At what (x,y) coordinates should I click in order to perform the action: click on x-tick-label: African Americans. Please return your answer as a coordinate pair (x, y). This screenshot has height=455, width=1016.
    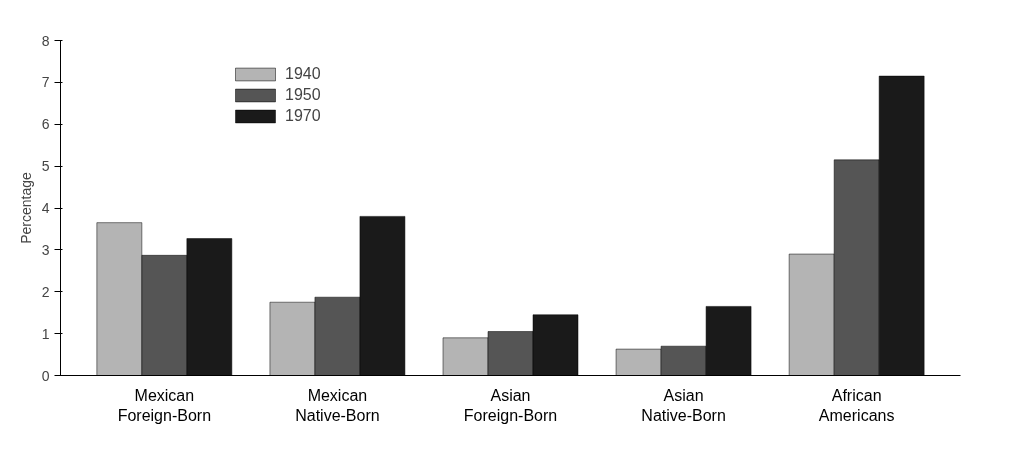
    Looking at the image, I should click on (856, 405).